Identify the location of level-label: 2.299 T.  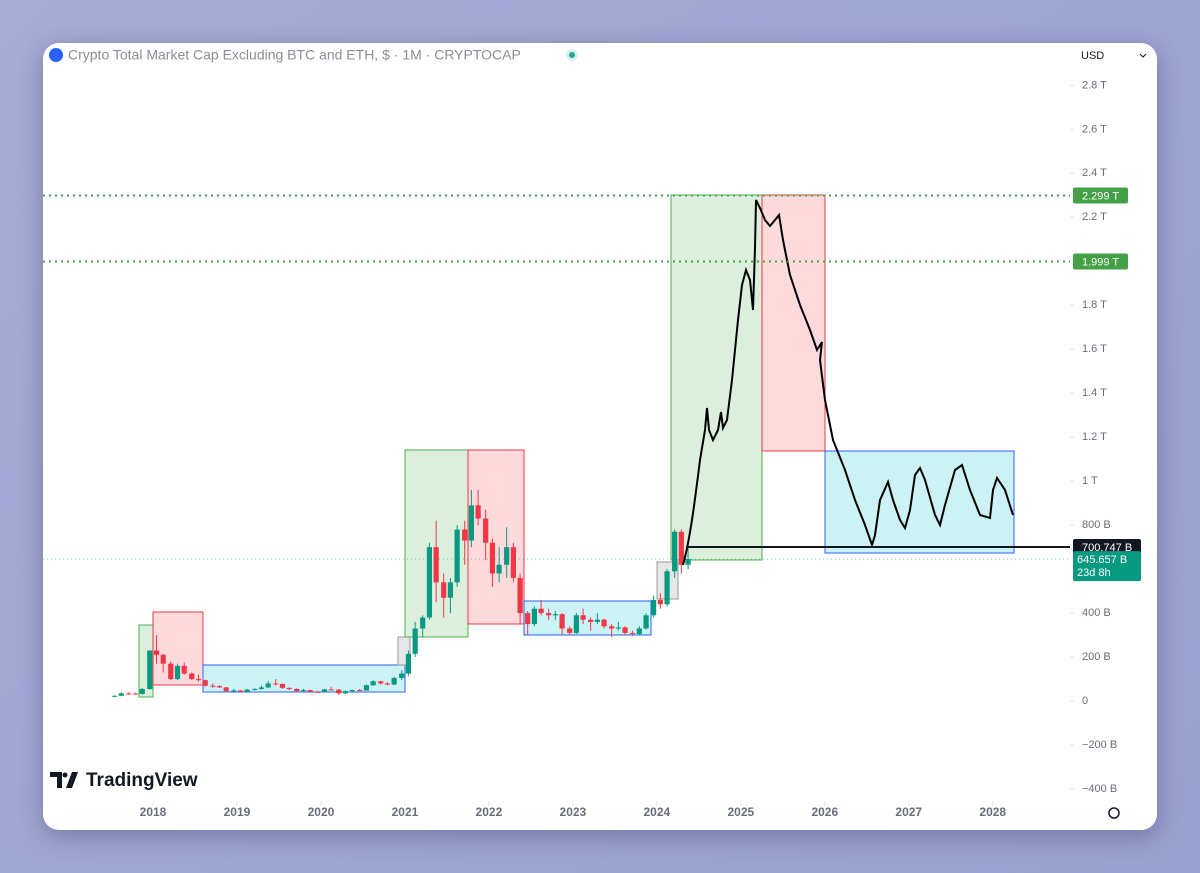
(1100, 196).